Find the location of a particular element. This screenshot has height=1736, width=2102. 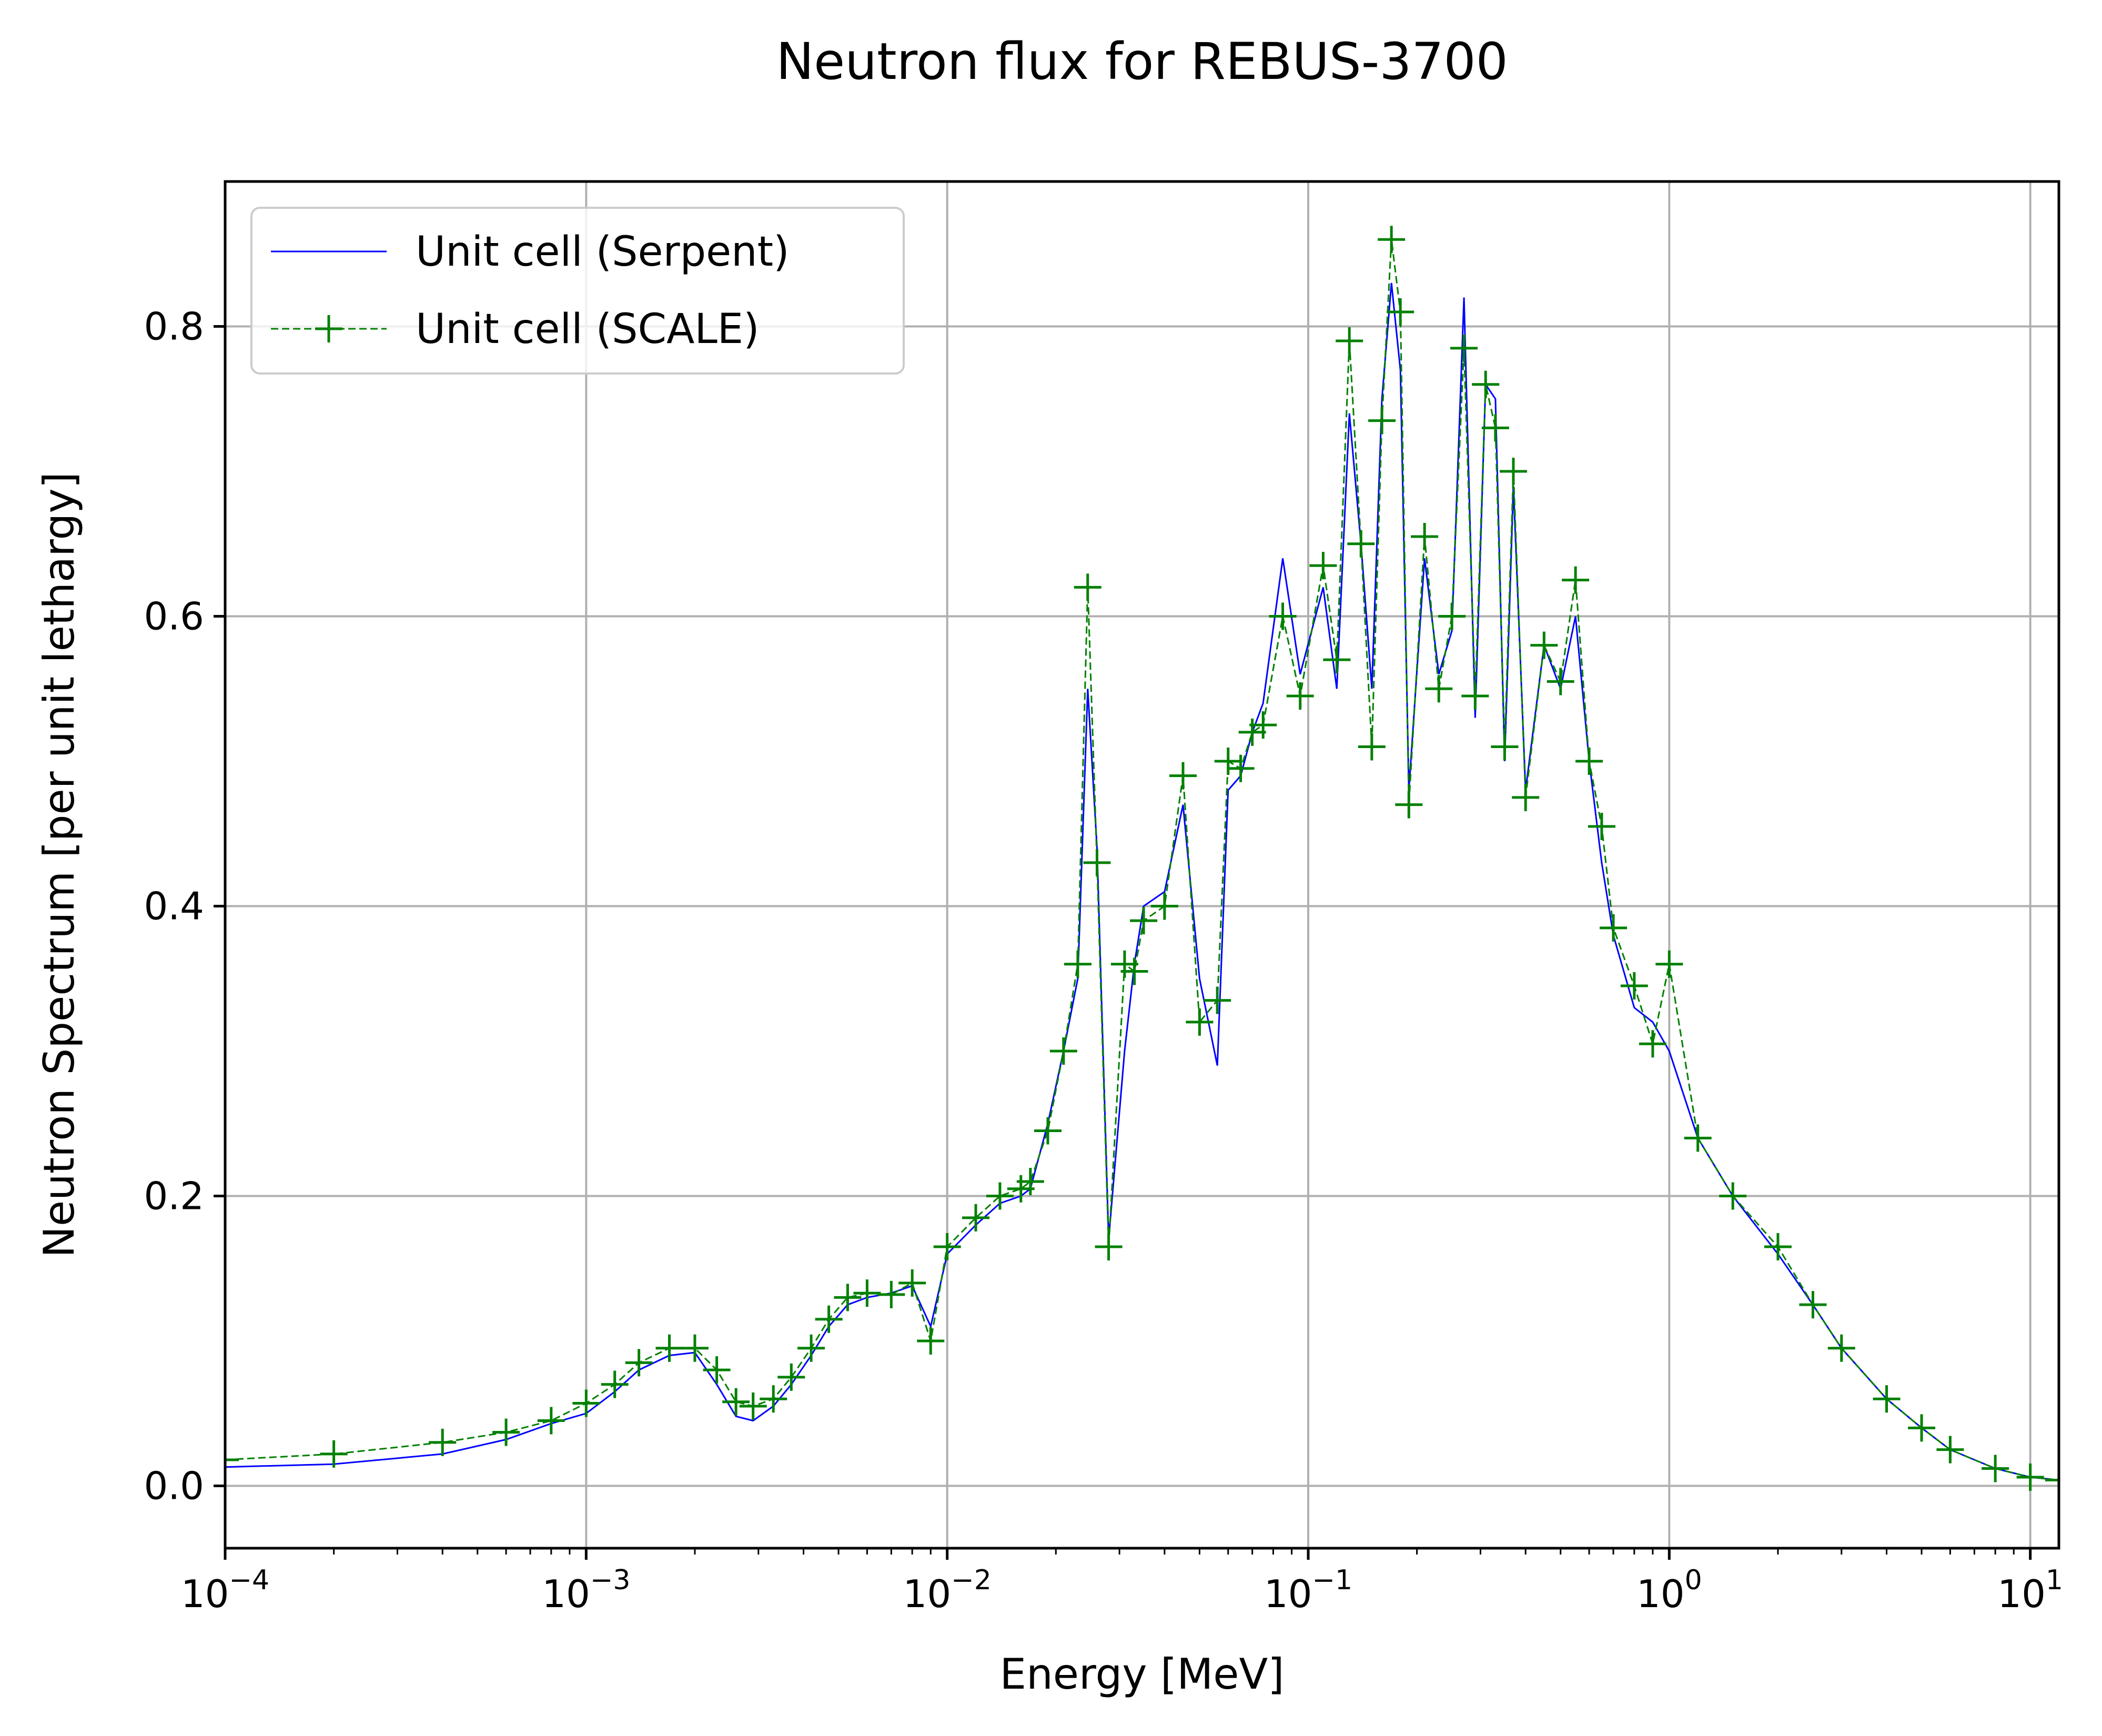

x-tick-label: 10⁻³ is located at coordinates (586, 1590).